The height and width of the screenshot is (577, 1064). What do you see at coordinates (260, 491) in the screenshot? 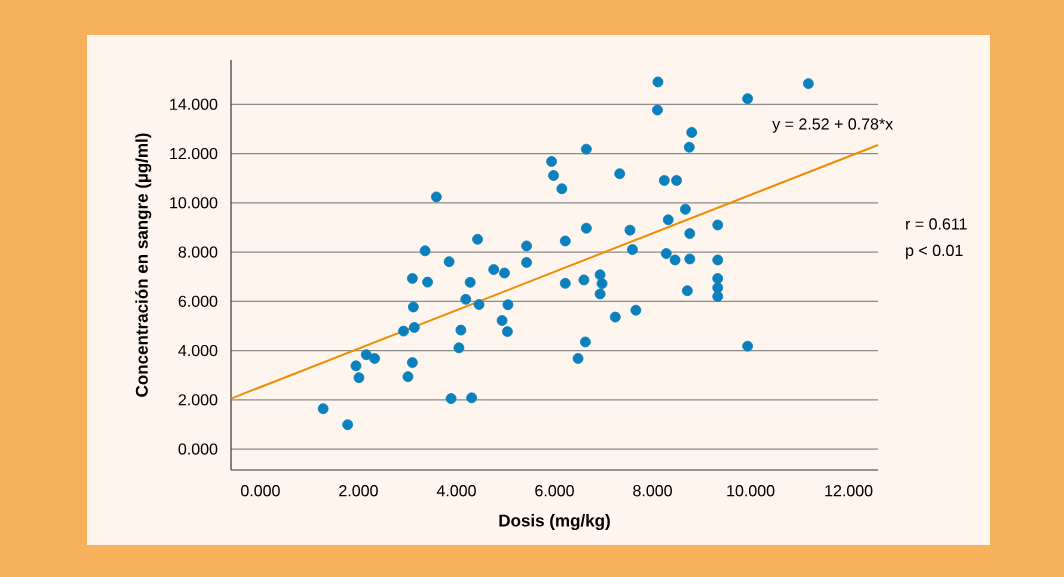
I see `x-tick-label: 0.000` at bounding box center [260, 491].